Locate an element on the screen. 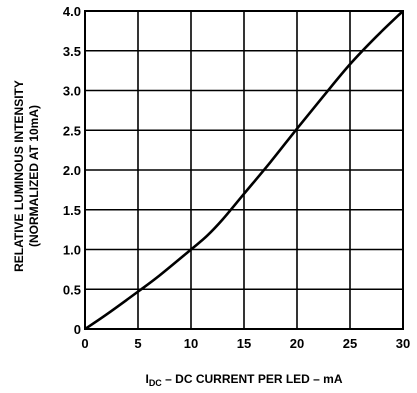 This screenshot has height=393, width=417. y-tick-label: 3.0 is located at coordinates (72, 91).